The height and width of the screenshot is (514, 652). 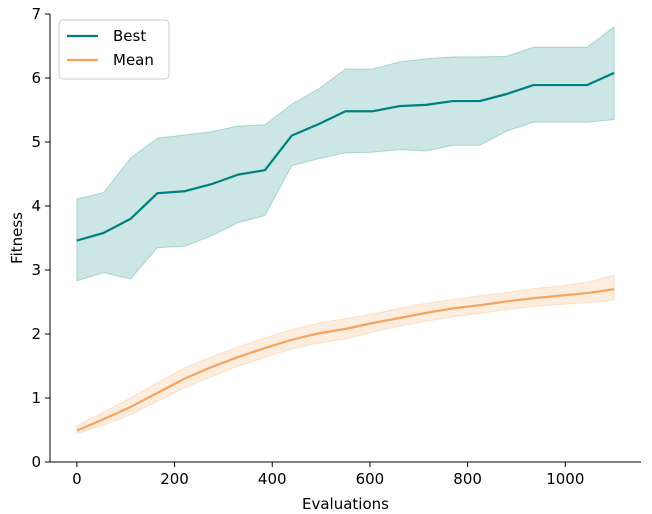 What do you see at coordinates (77, 479) in the screenshot?
I see `x-tick-label: 0` at bounding box center [77, 479].